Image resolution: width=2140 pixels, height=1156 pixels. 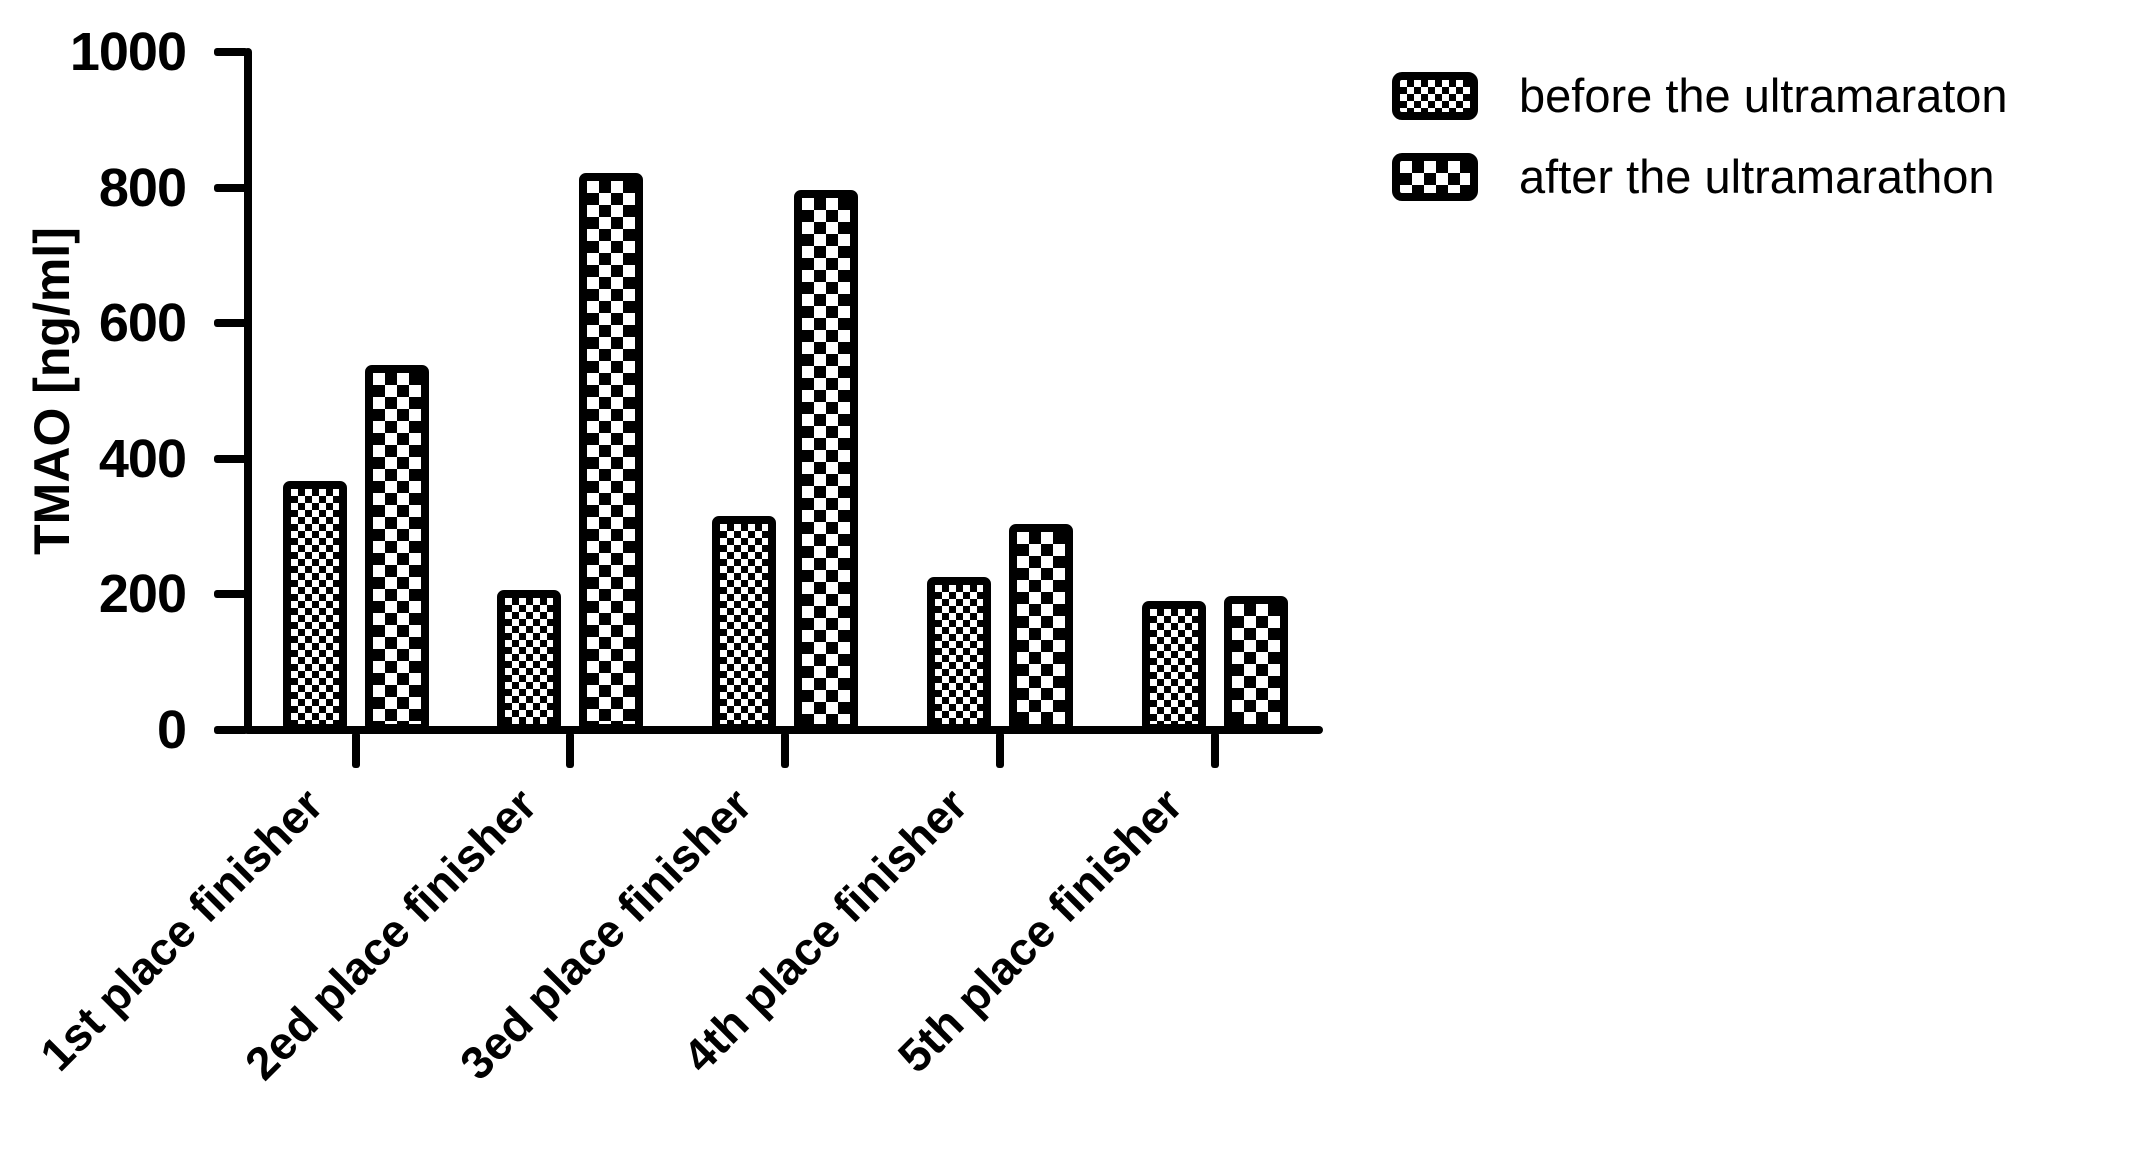 I want to click on fine-checkerboard-swatch, so click(x=1435, y=96).